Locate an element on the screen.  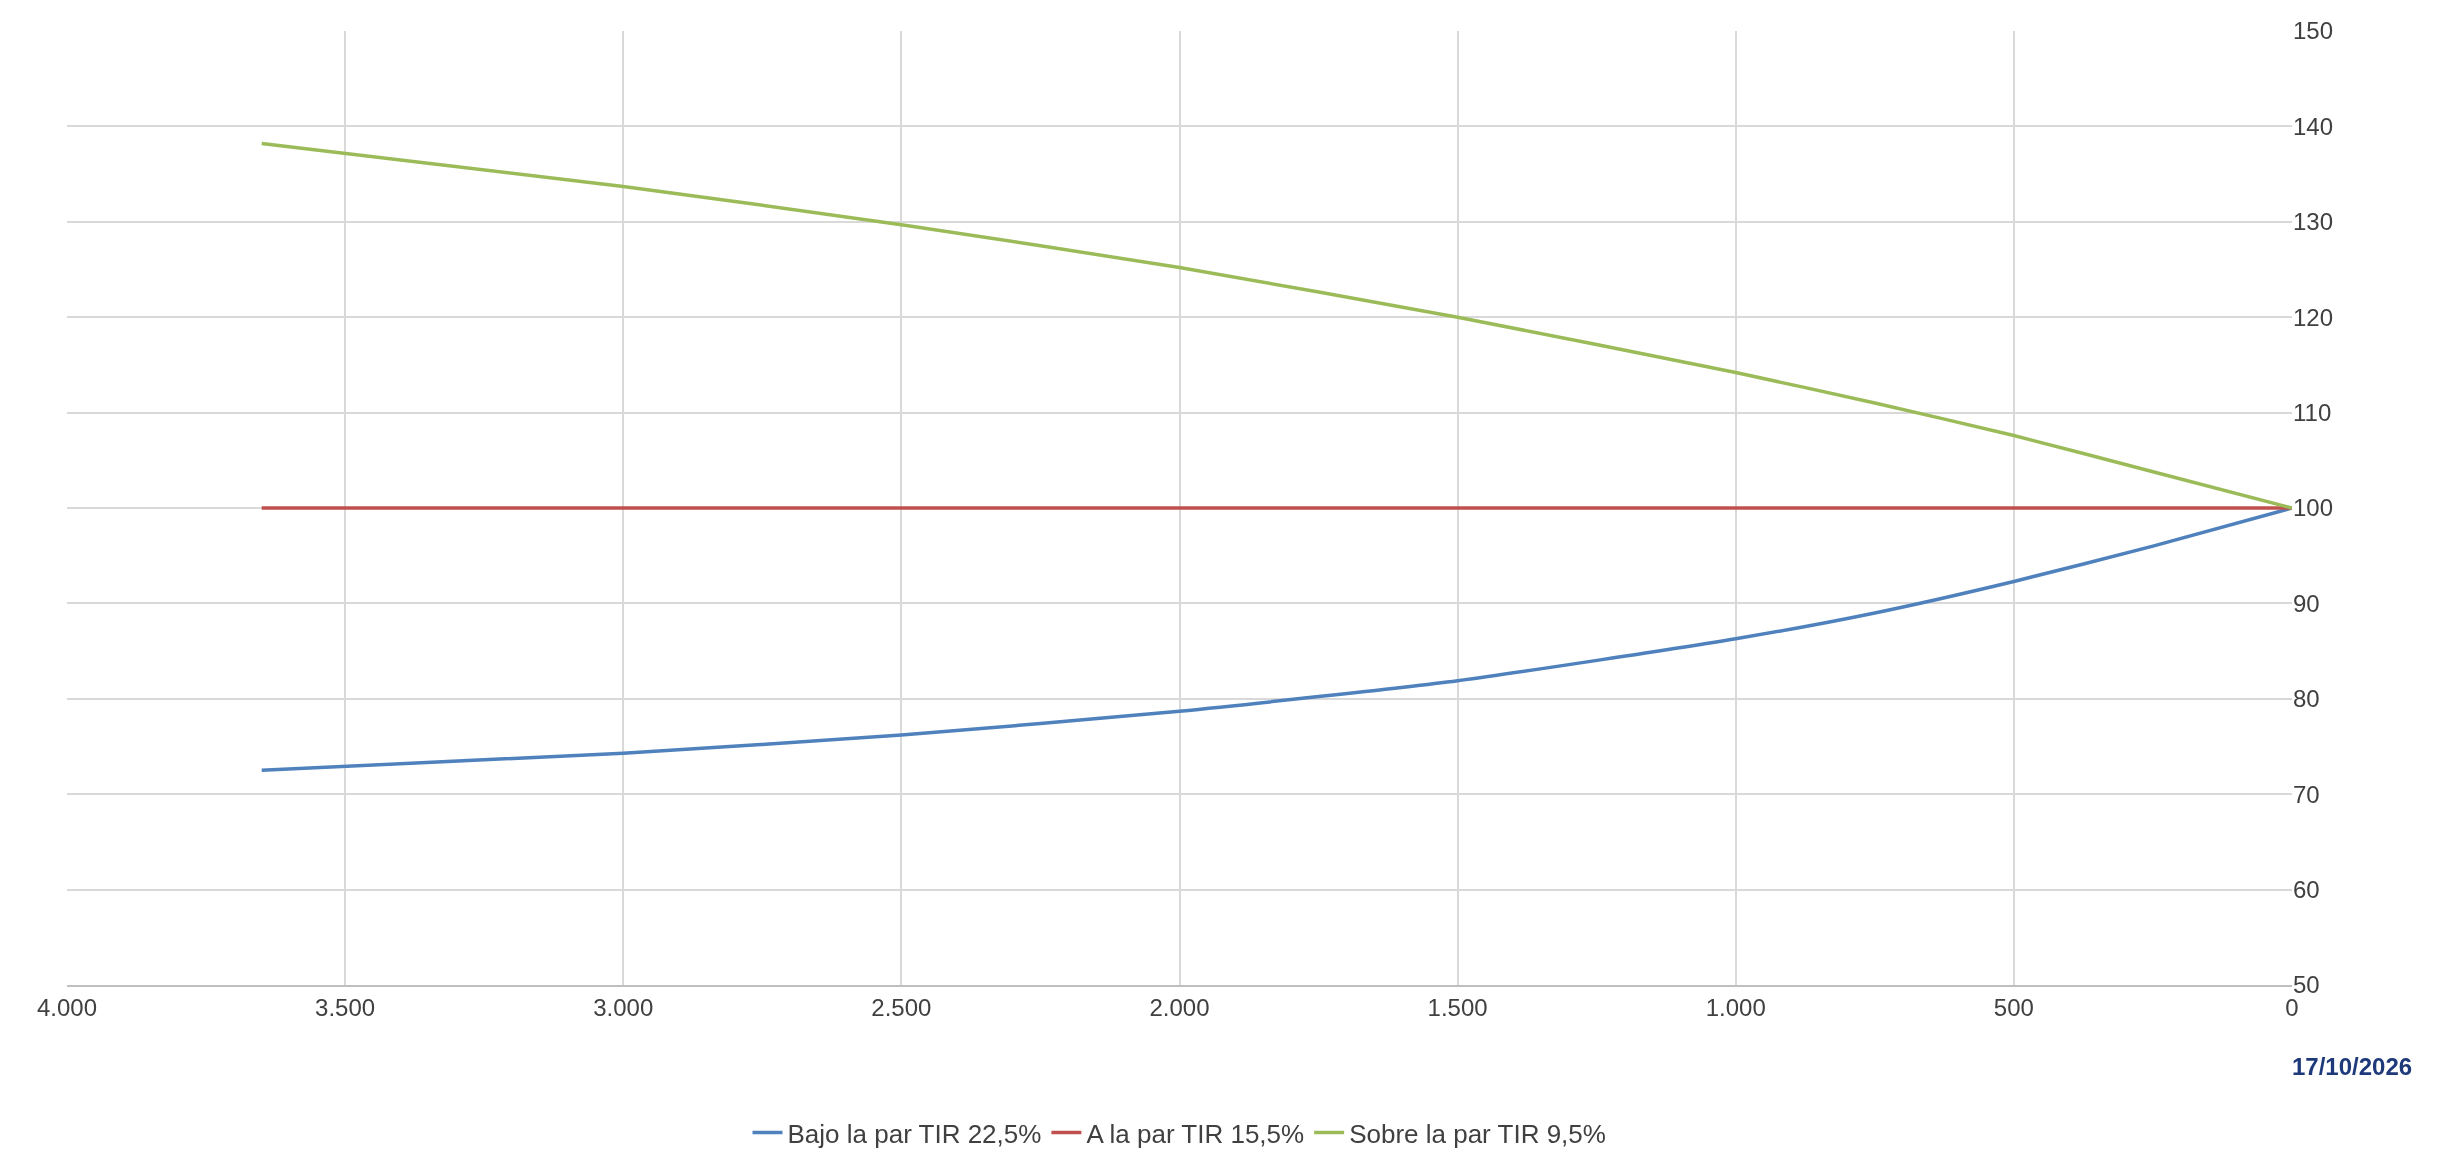
x-tick-label: 500 is located at coordinates (2013, 1007).